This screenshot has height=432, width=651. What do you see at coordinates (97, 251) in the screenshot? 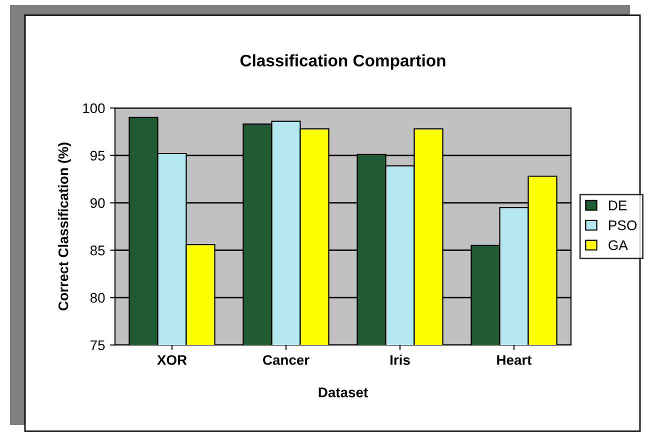
I see `y-tick-label: 85` at bounding box center [97, 251].